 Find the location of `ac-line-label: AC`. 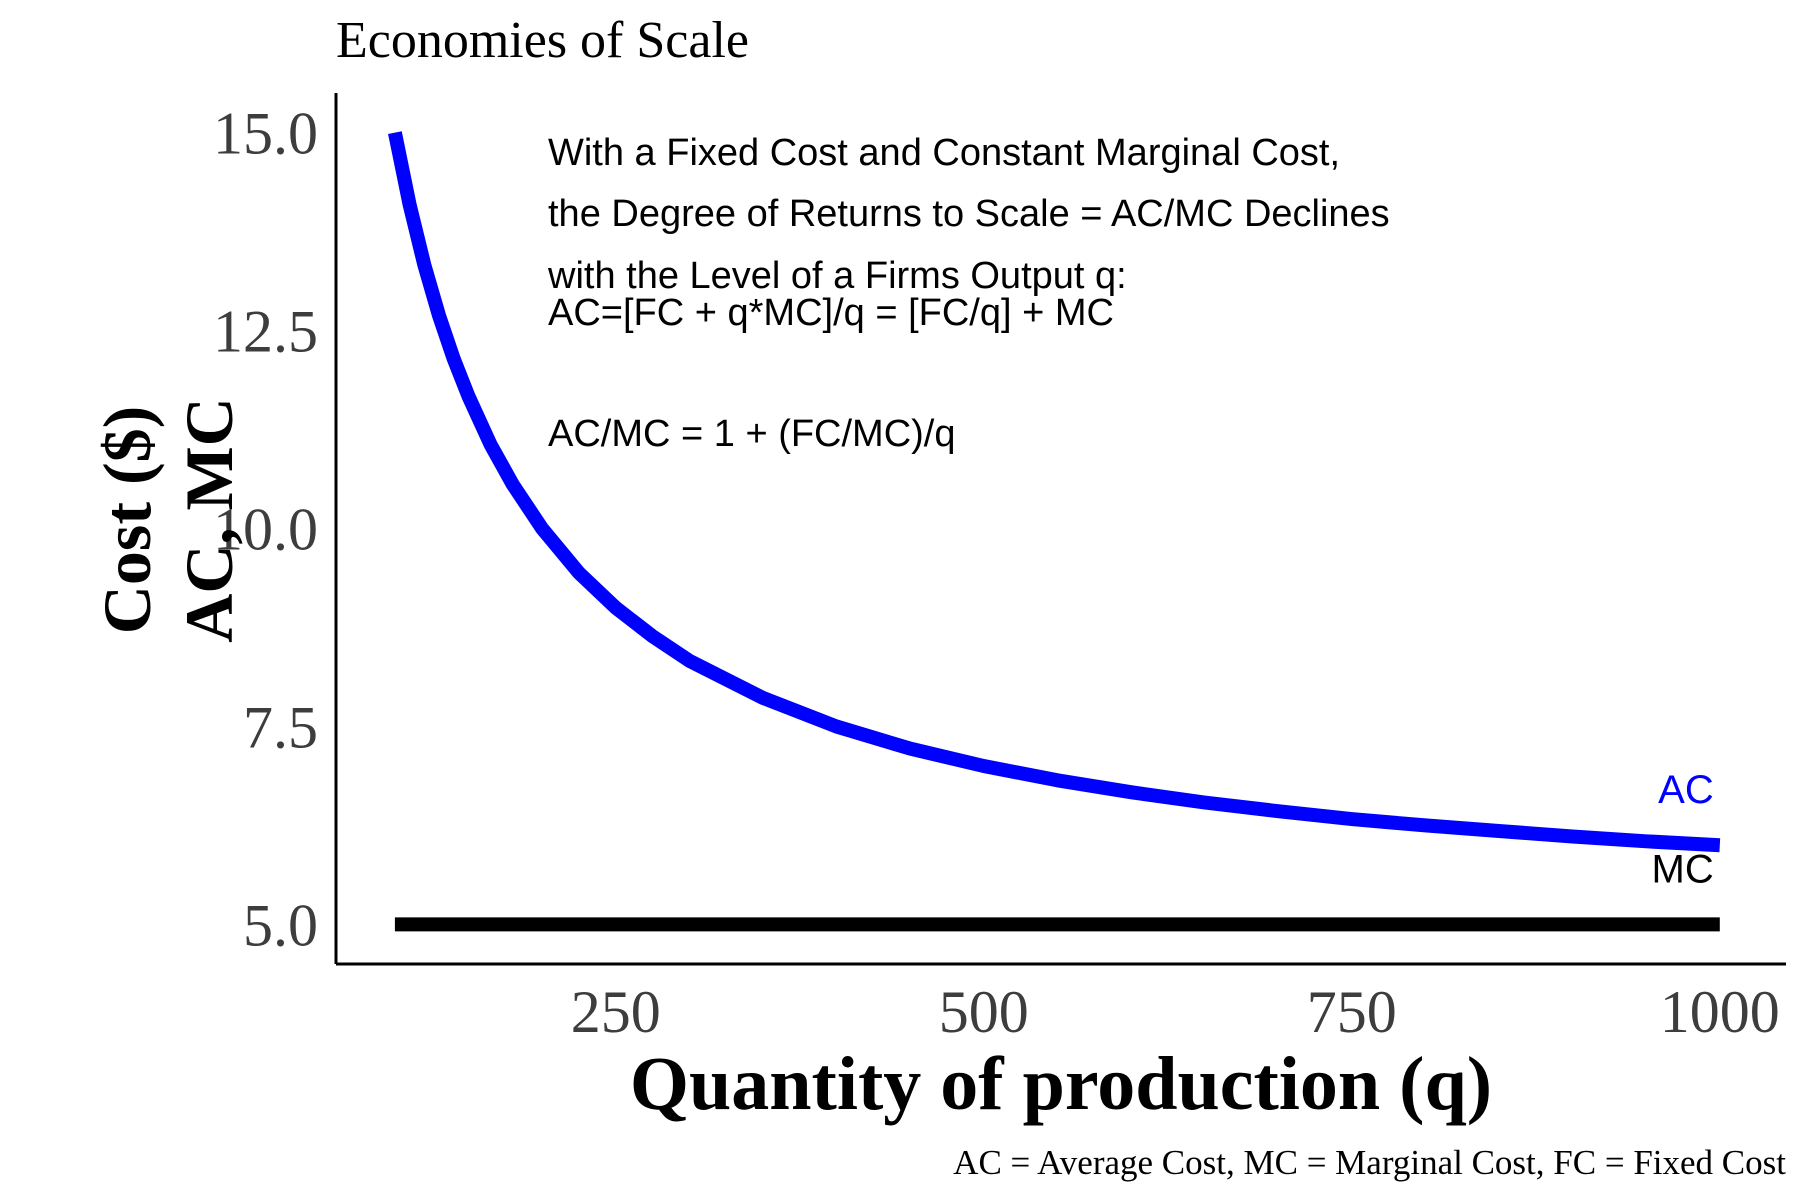

ac-line-label: AC is located at coordinates (1686, 790).